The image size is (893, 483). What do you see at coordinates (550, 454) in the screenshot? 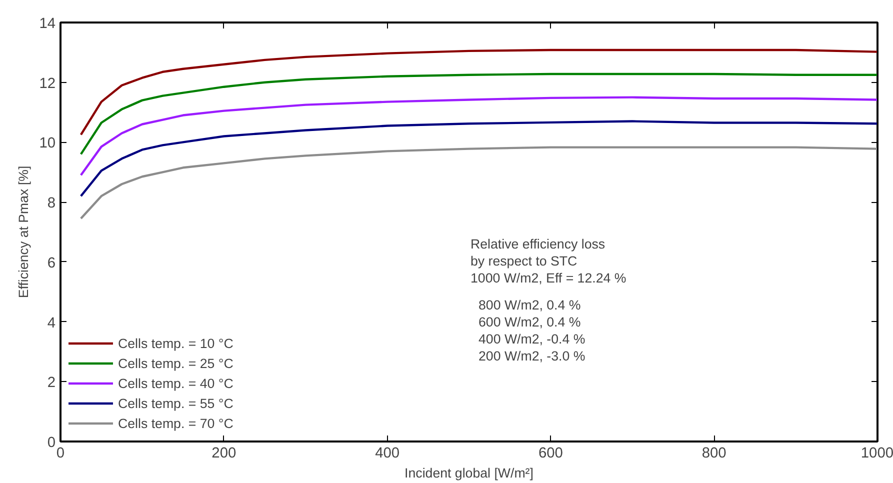
I see `x-tick-label: 600` at bounding box center [550, 454].